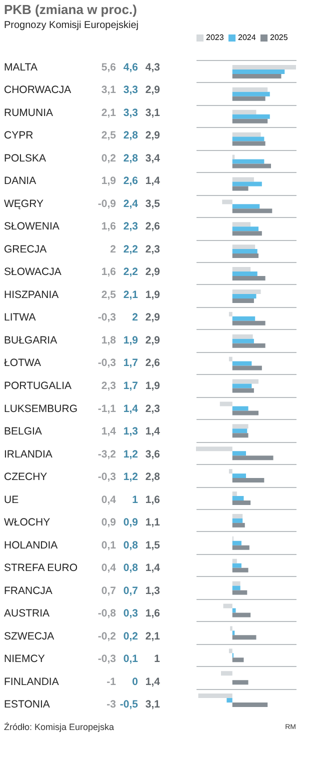  I want to click on text: Źródło: Komisja Europejska, so click(59, 727).